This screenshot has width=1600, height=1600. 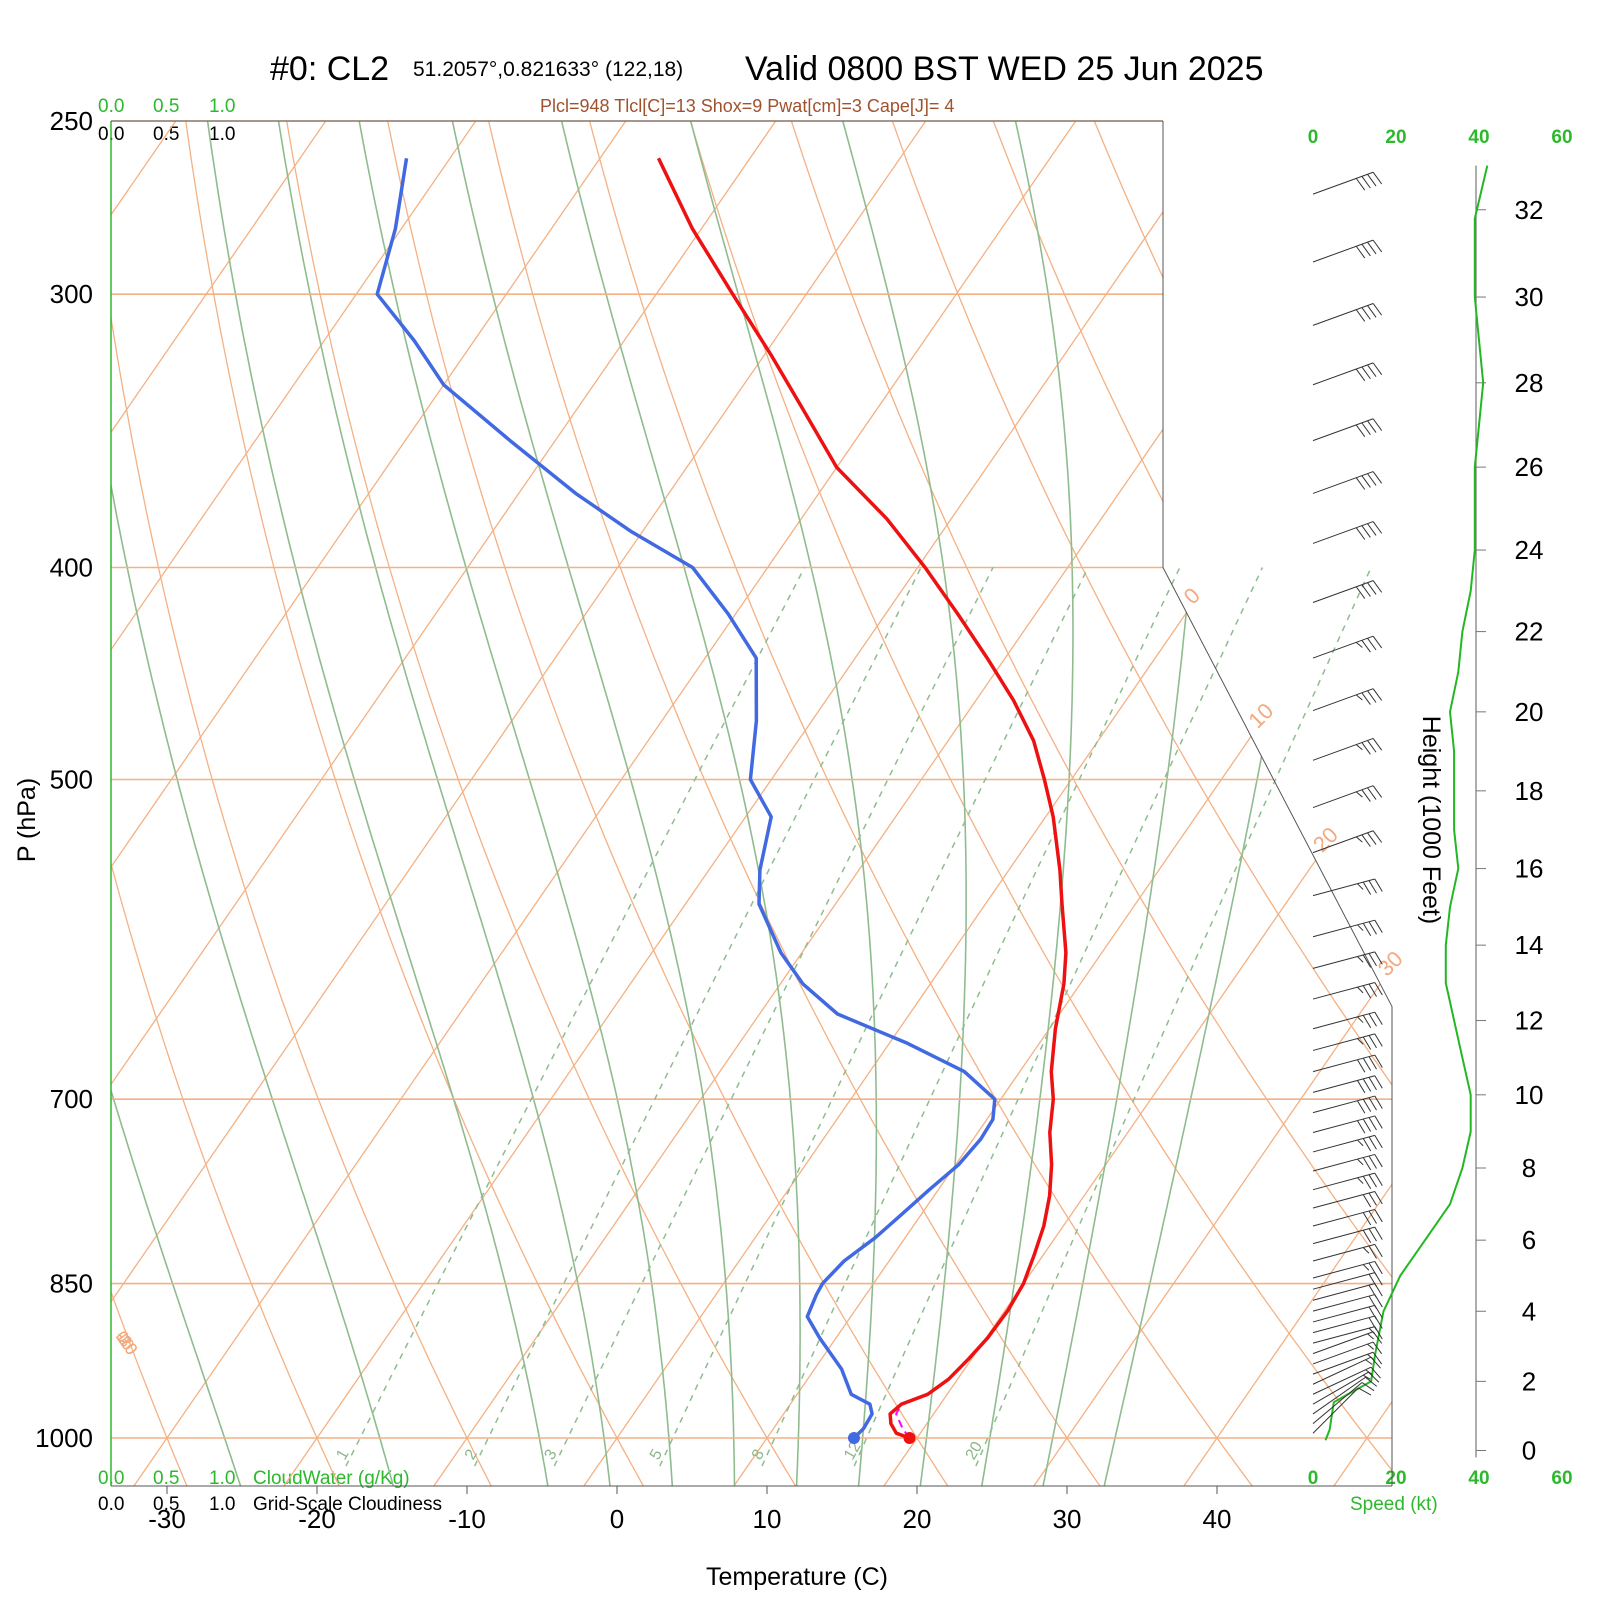 I want to click on pressure-tick-label: 300, so click(x=71, y=294).